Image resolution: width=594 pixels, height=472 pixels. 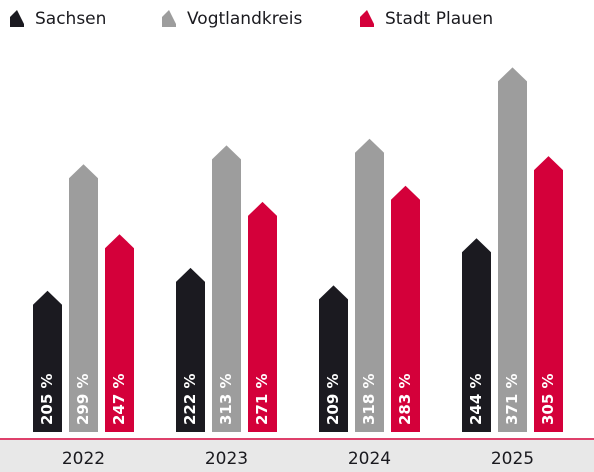 What do you see at coordinates (405, 399) in the screenshot?
I see `value-label: 283 %` at bounding box center [405, 399].